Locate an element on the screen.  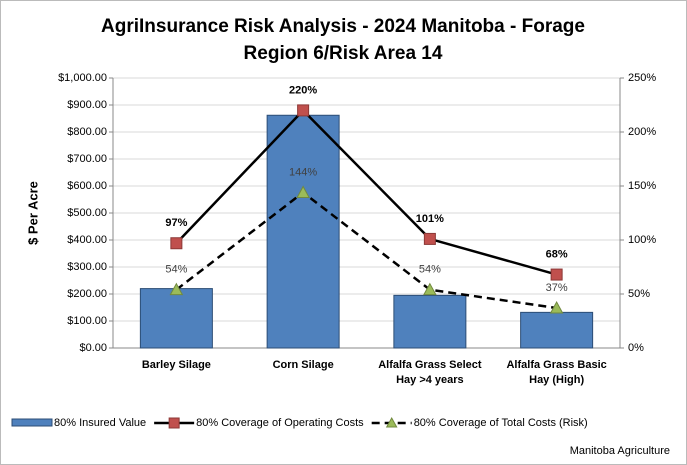
y-tick-label: $200.00 is located at coordinates (87, 294).